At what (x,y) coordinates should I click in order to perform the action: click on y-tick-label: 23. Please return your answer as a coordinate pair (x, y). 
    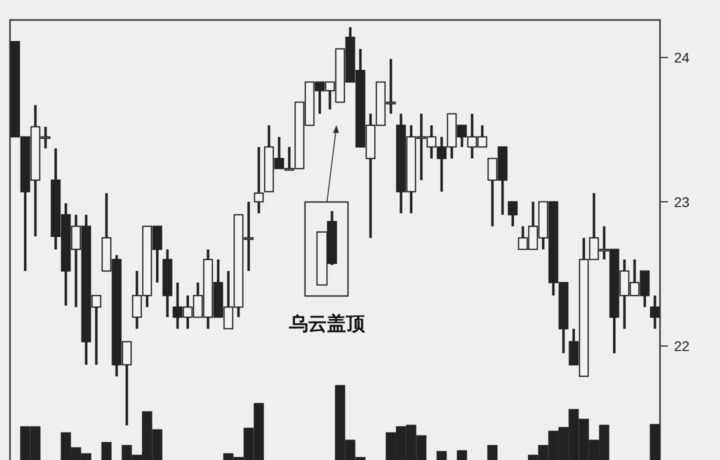
    Looking at the image, I should click on (682, 202).